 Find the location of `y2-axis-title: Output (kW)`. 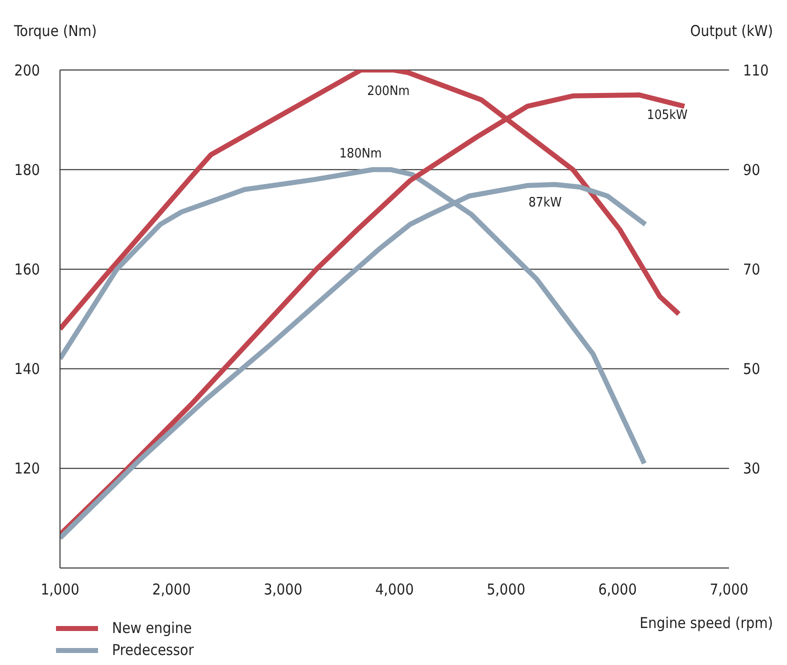

y2-axis-title: Output (kW) is located at coordinates (731, 31).